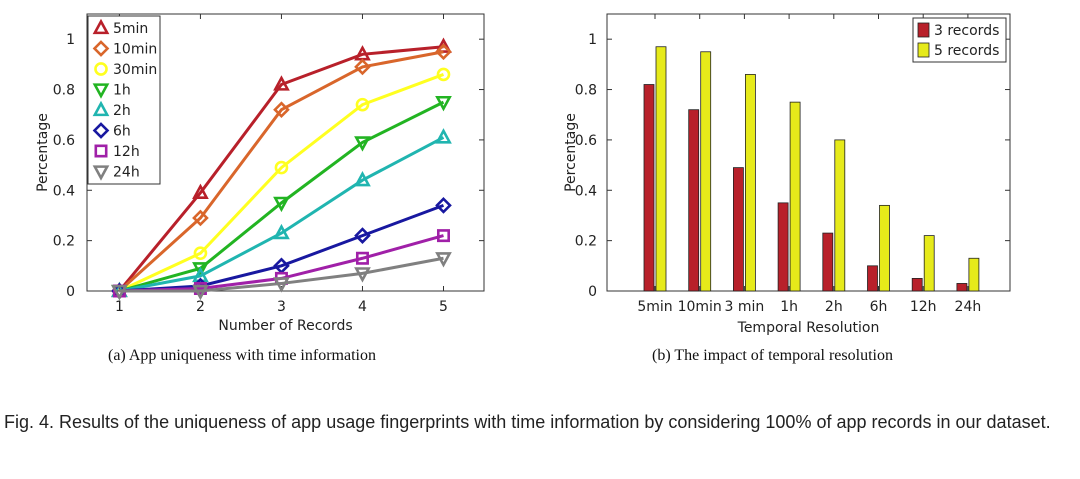  What do you see at coordinates (101, 91) in the screenshot?
I see `legend-marker-1h` at bounding box center [101, 91].